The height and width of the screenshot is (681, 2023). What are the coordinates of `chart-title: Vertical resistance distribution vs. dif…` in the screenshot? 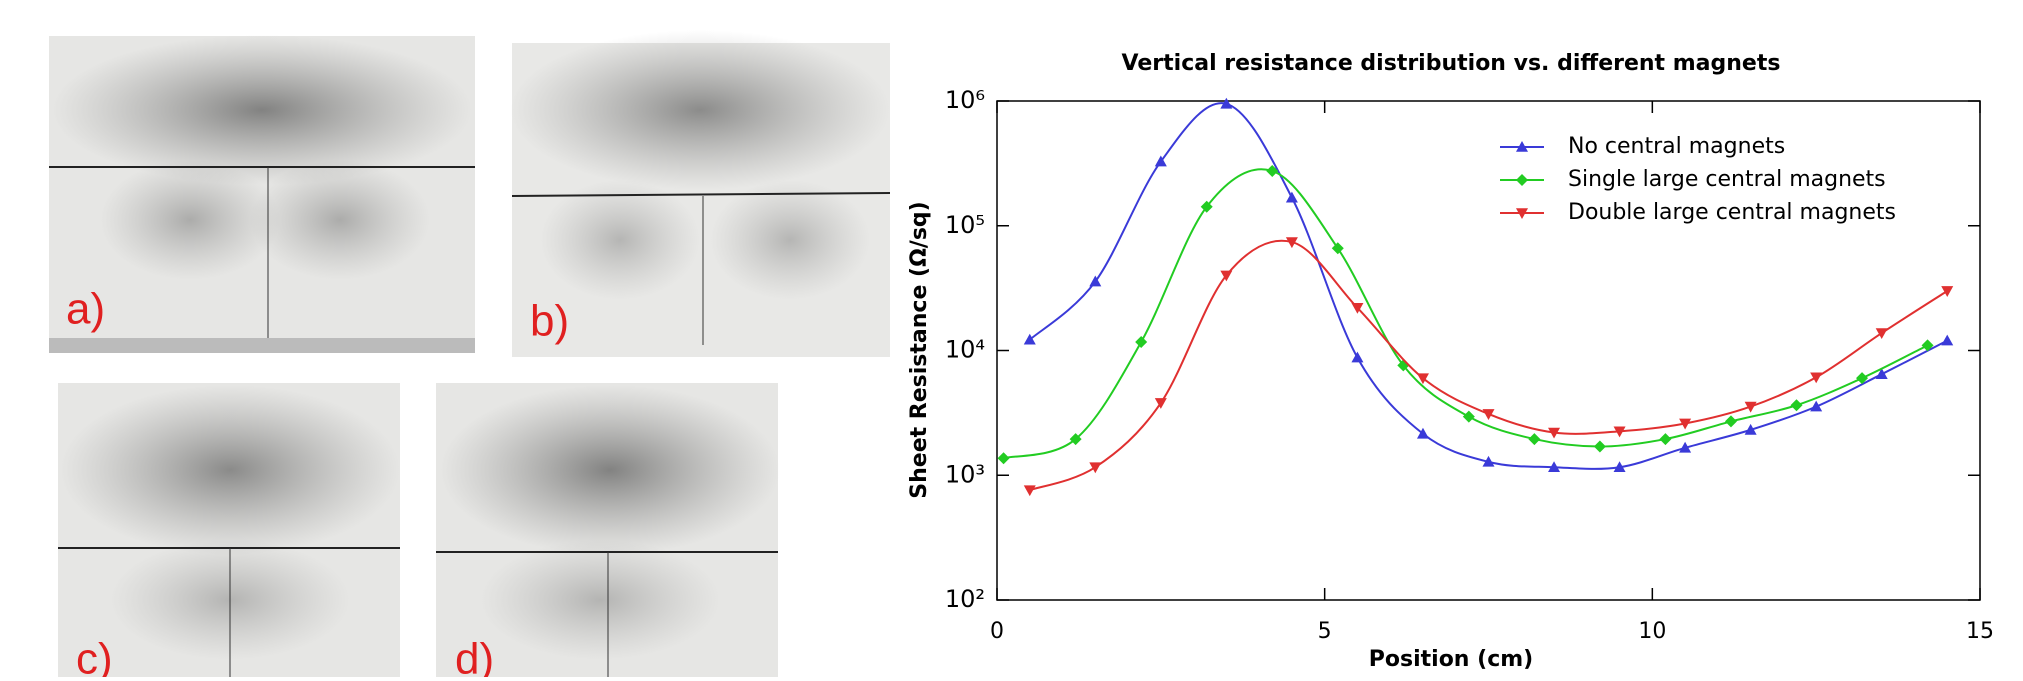 It's located at (1451, 63).